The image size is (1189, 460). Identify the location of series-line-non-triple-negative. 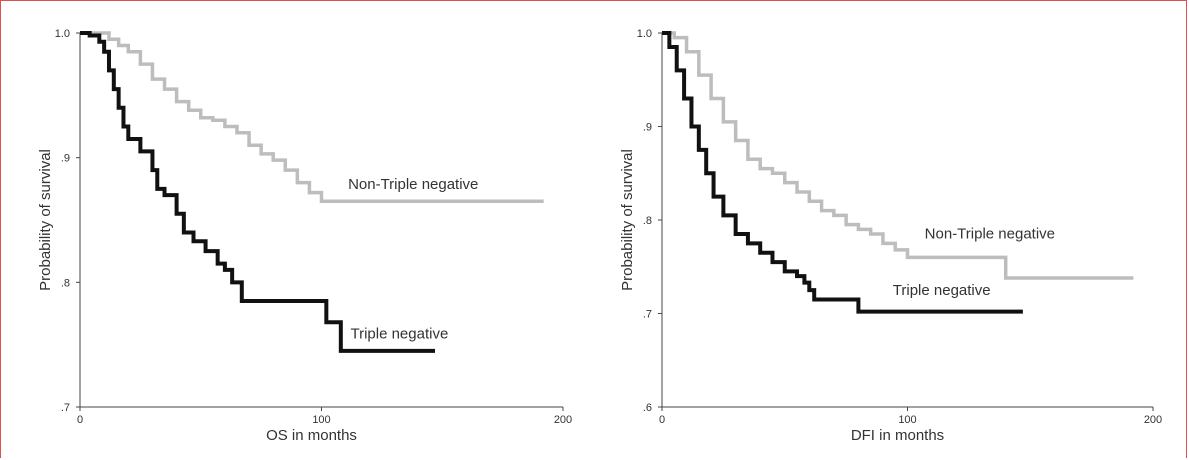
(312, 117).